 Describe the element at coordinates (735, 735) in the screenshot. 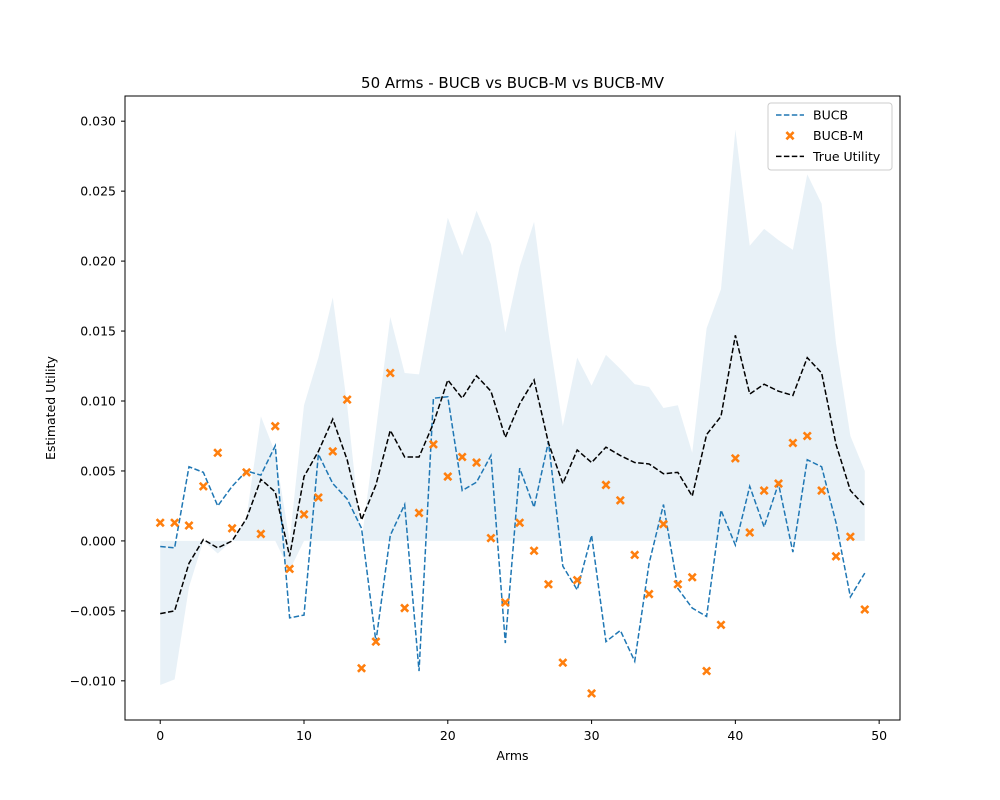

I see `x-tick-label: 40` at that location.